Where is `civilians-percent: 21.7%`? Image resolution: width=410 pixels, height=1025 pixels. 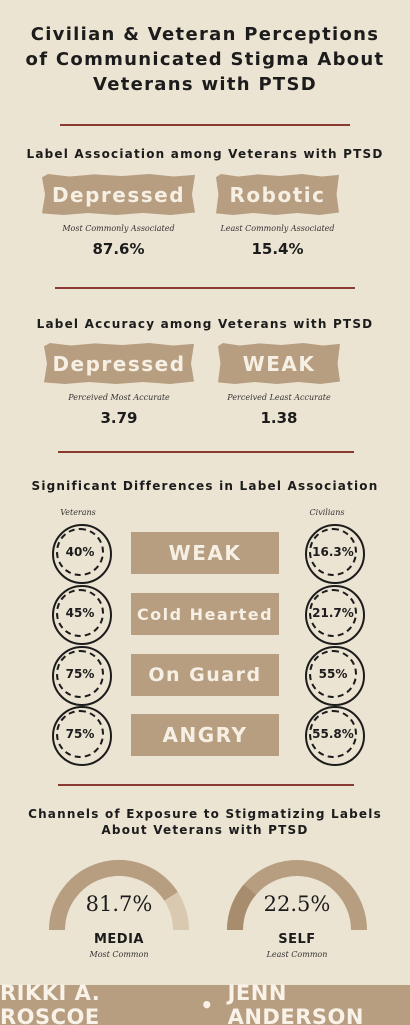 civilians-percent: 21.7% is located at coordinates (335, 615).